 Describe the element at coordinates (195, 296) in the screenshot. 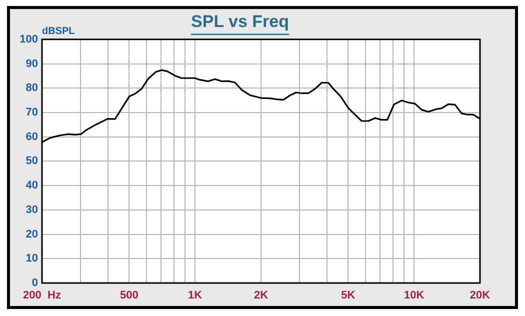

I see `x-tick-label: 1K` at that location.